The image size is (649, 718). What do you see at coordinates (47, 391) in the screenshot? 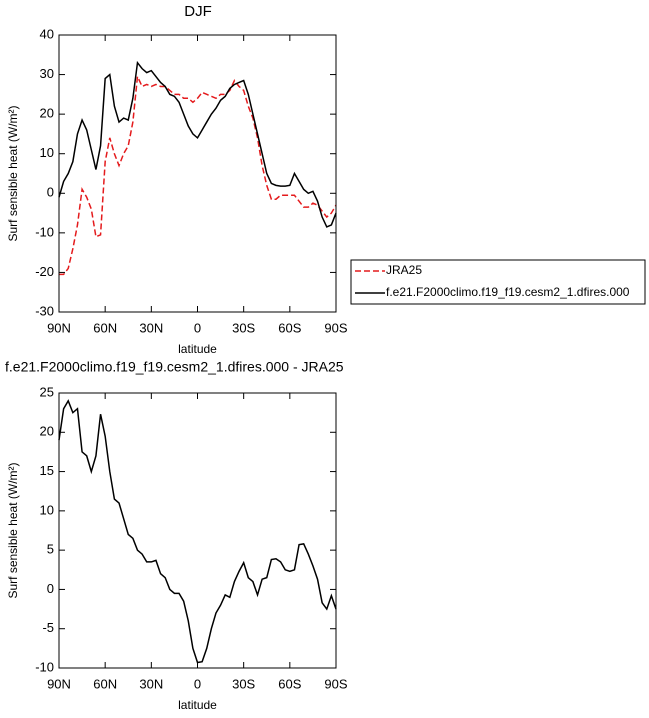
I see `y-tick-label: 25` at bounding box center [47, 391].